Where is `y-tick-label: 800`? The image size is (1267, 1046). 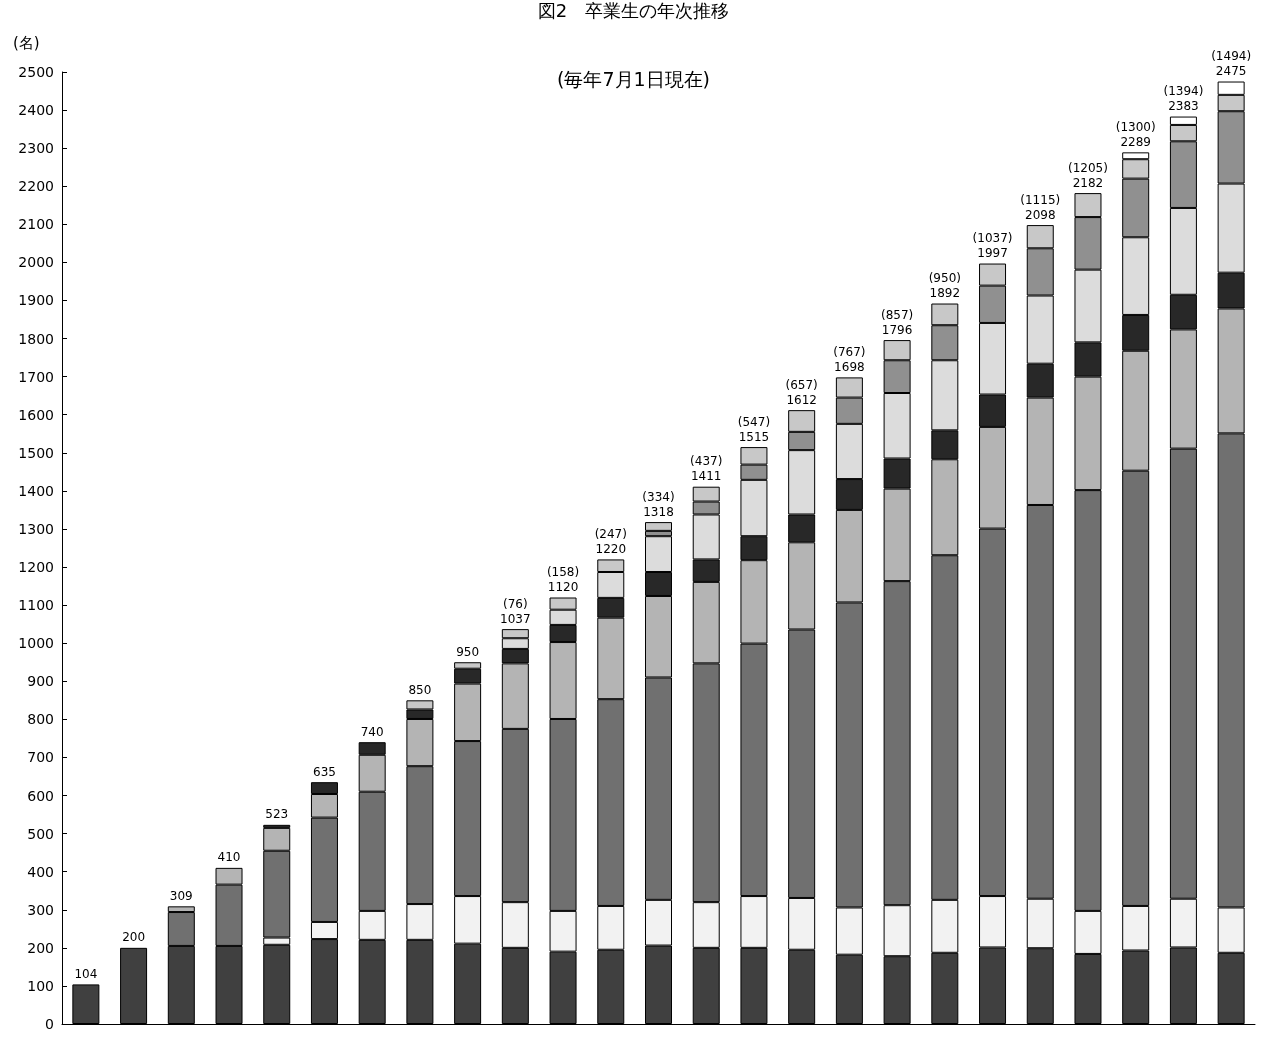
y-tick-label: 800 is located at coordinates (40, 719).